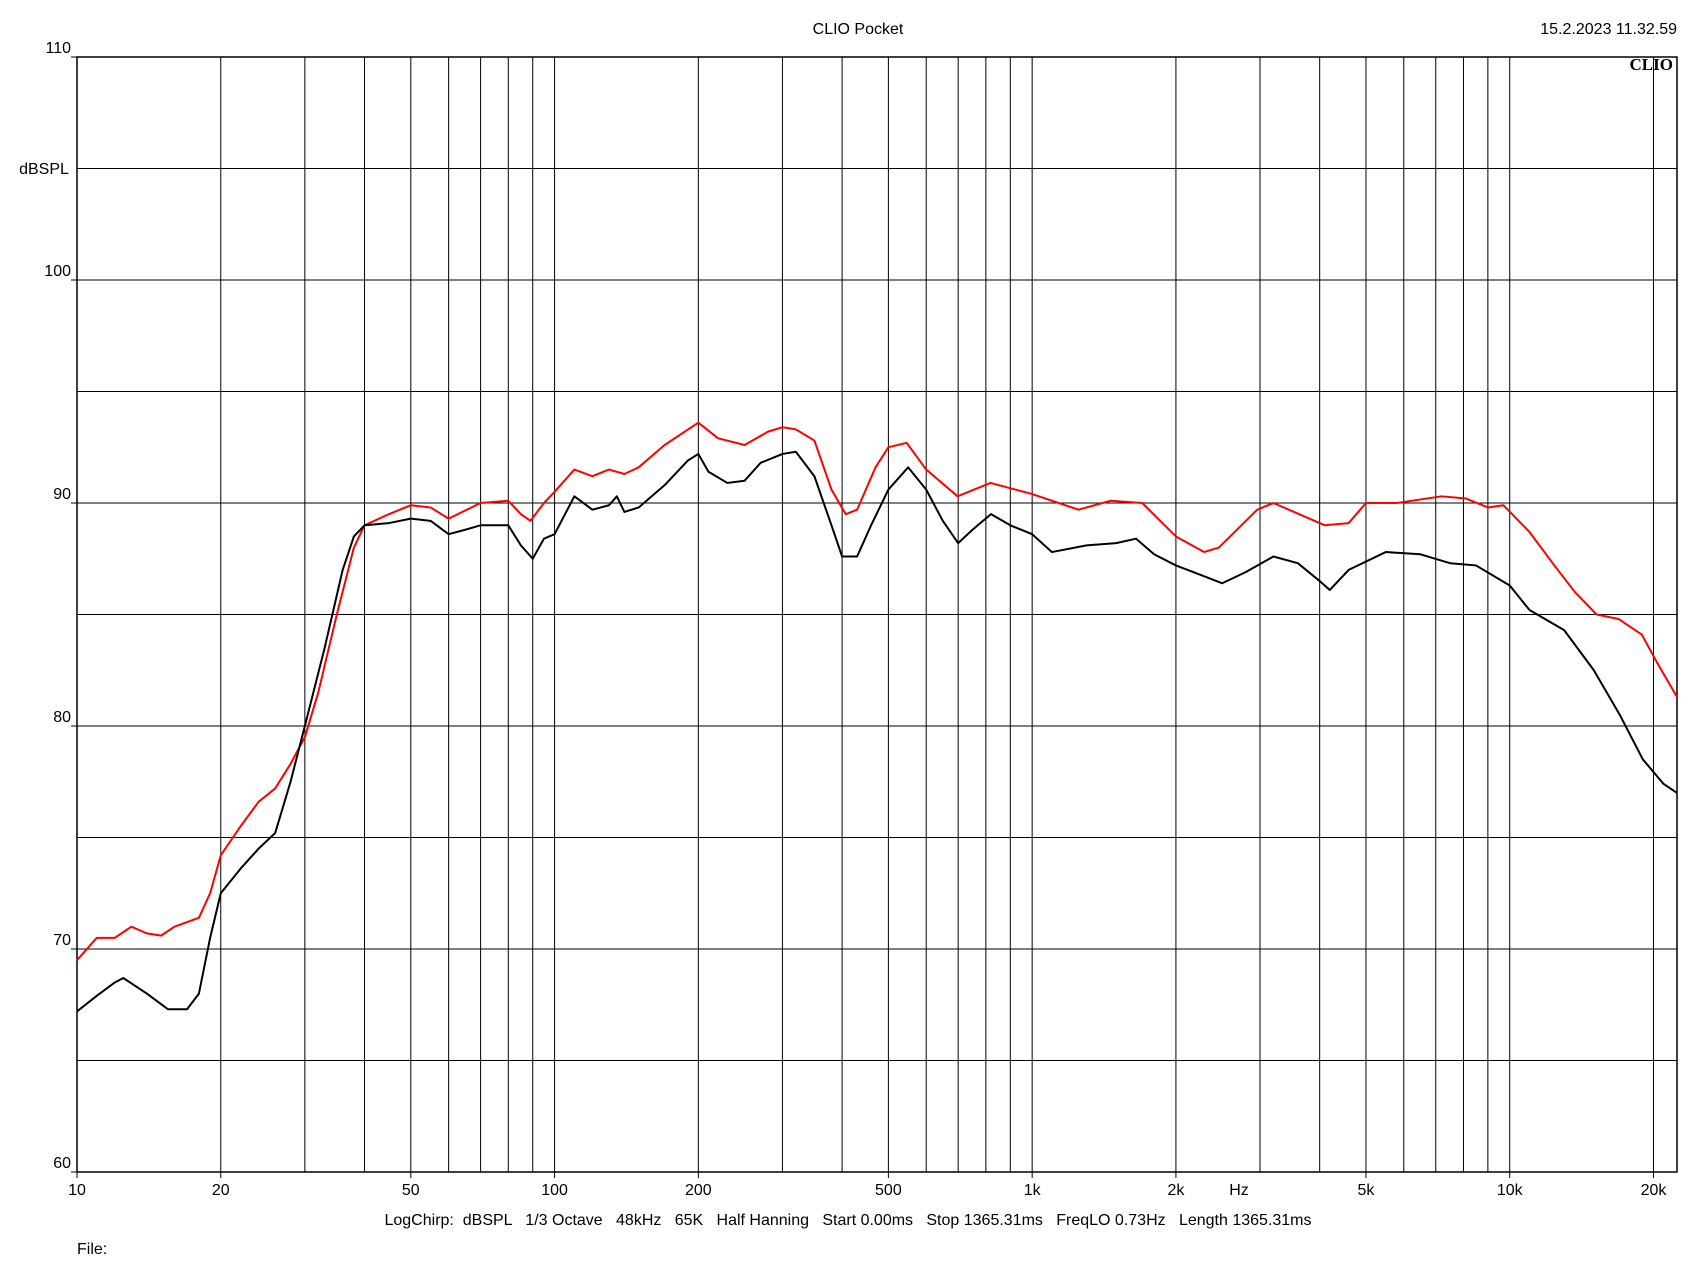 The height and width of the screenshot is (1275, 1700). I want to click on y-tick-label: 70, so click(62, 940).